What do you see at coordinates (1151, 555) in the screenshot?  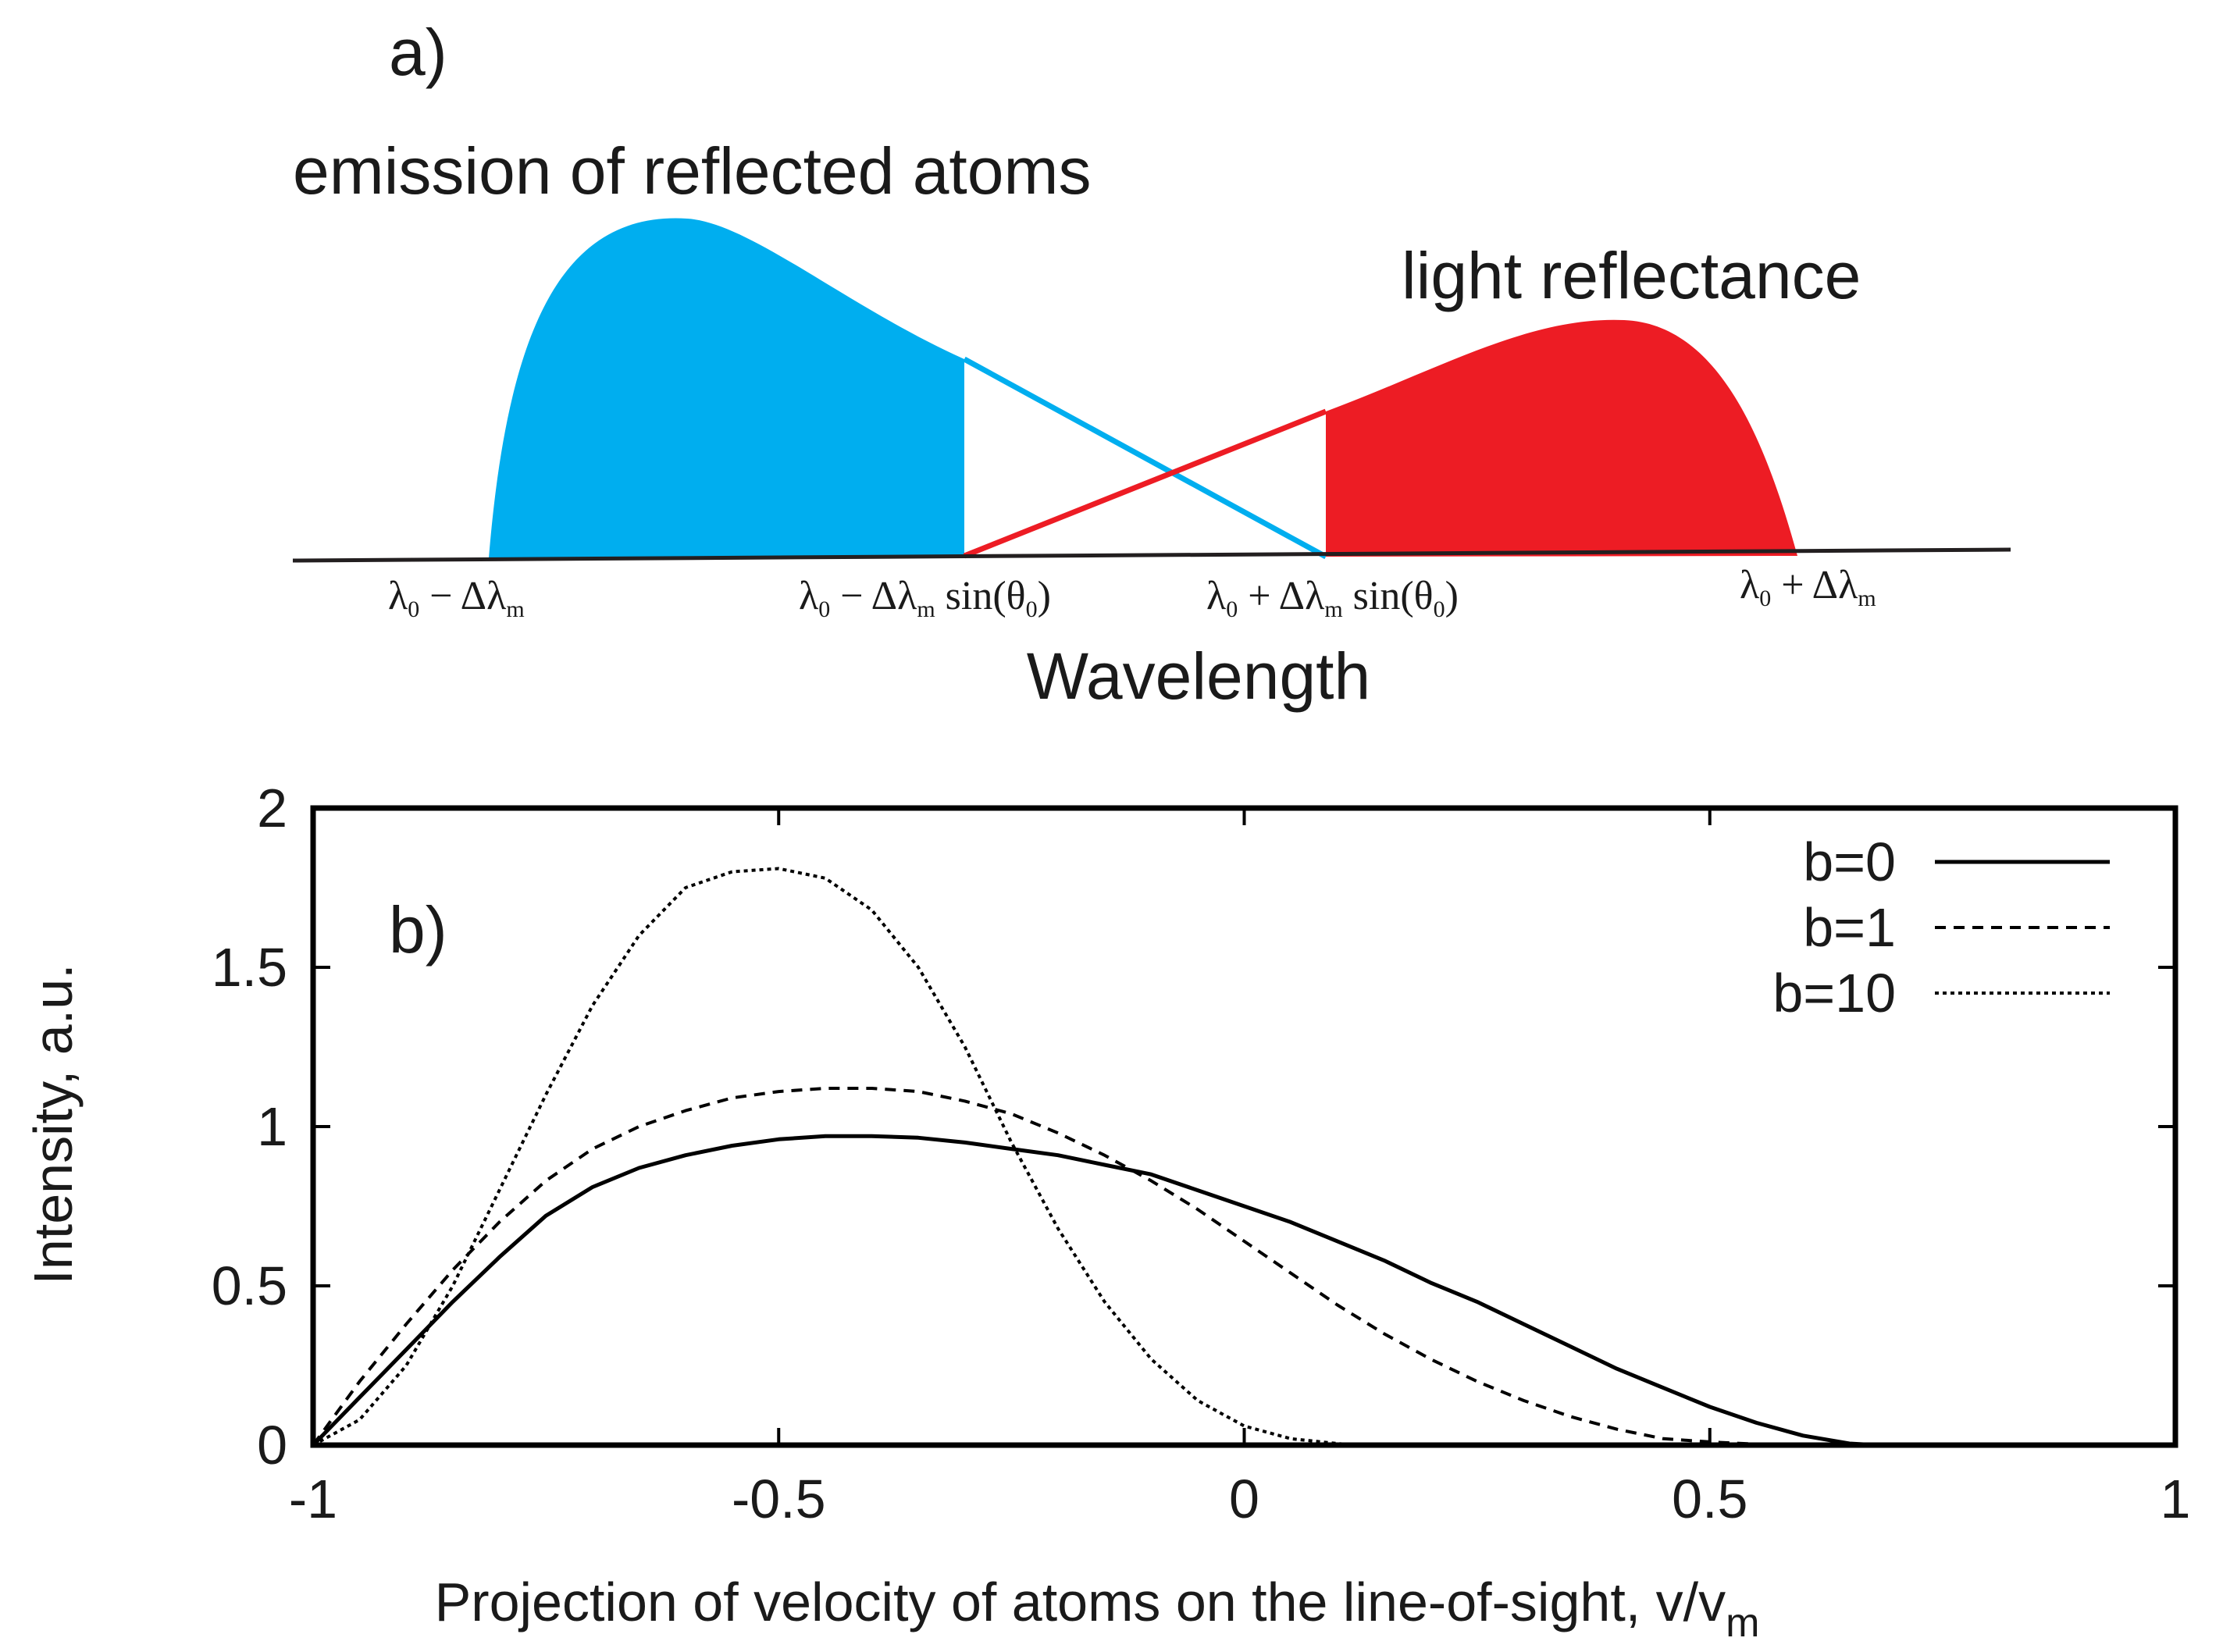 I see `wavelength-baseline` at bounding box center [1151, 555].